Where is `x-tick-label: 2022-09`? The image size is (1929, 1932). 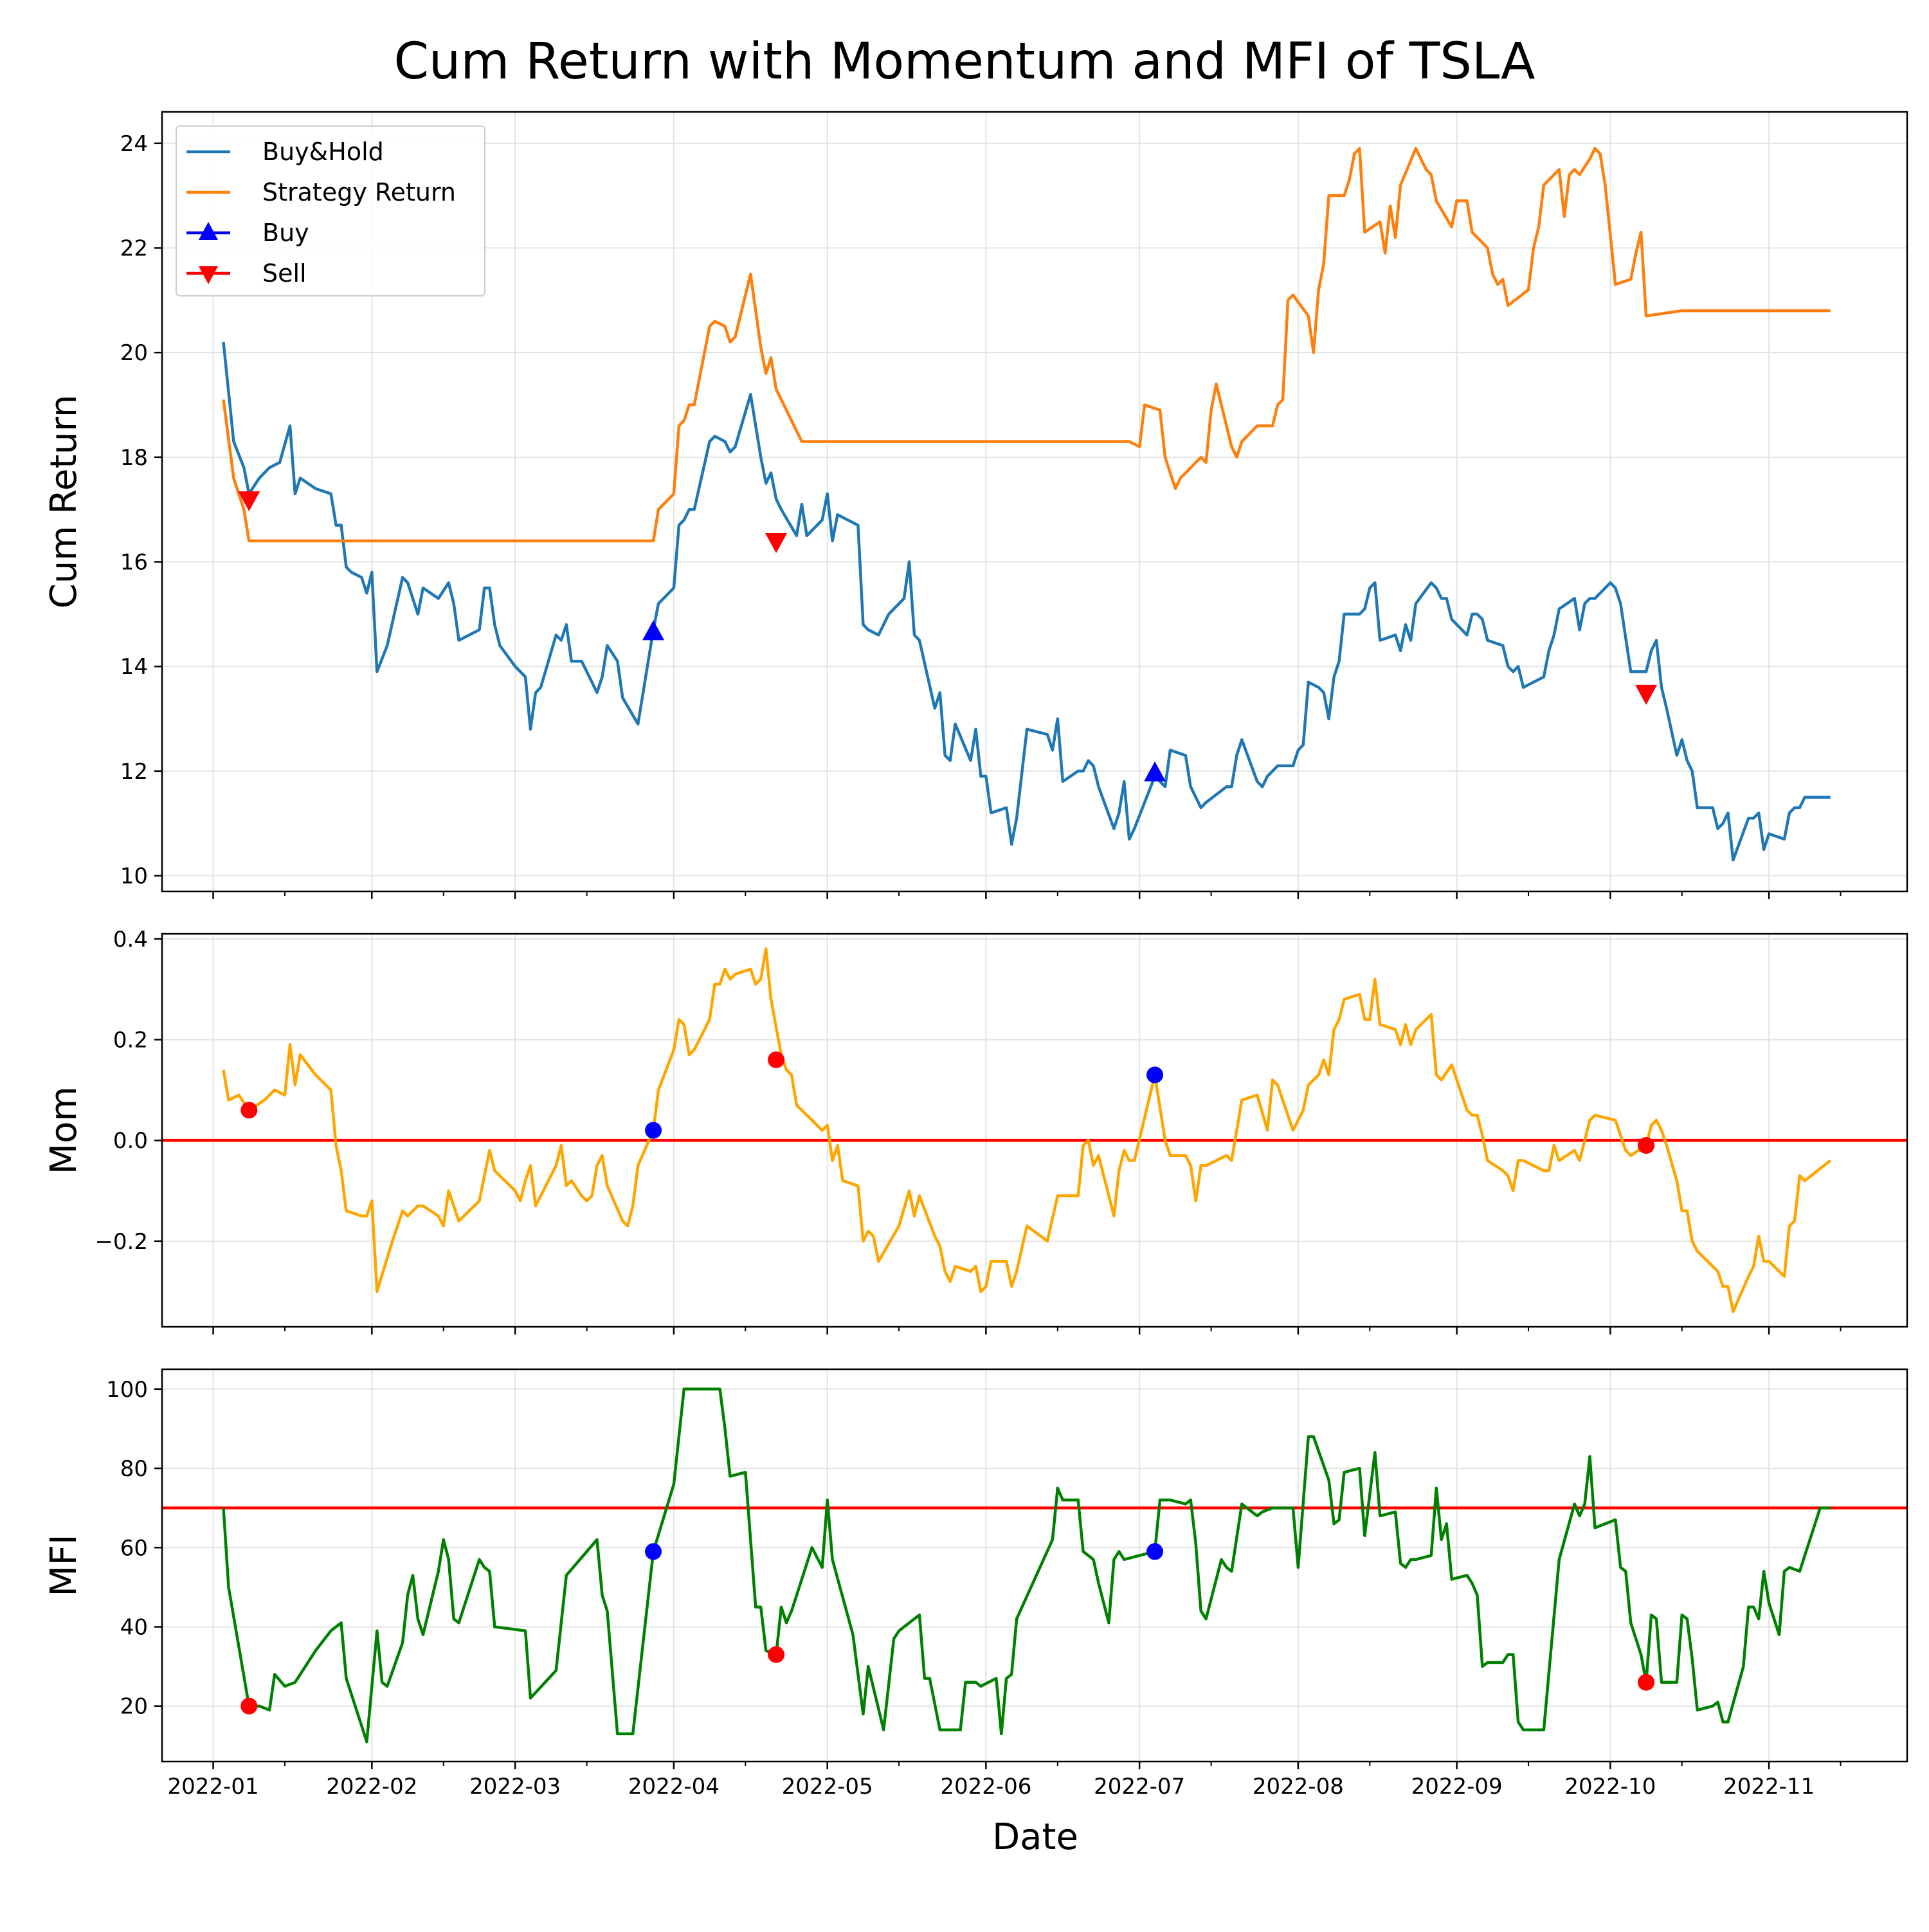
x-tick-label: 2022-09 is located at coordinates (1457, 1787).